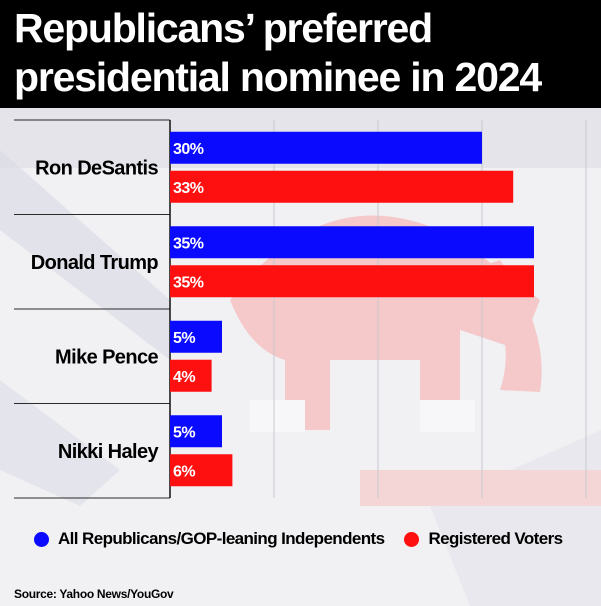 The width and height of the screenshot is (601, 606). What do you see at coordinates (412, 539) in the screenshot?
I see `legend-swatch-red` at bounding box center [412, 539].